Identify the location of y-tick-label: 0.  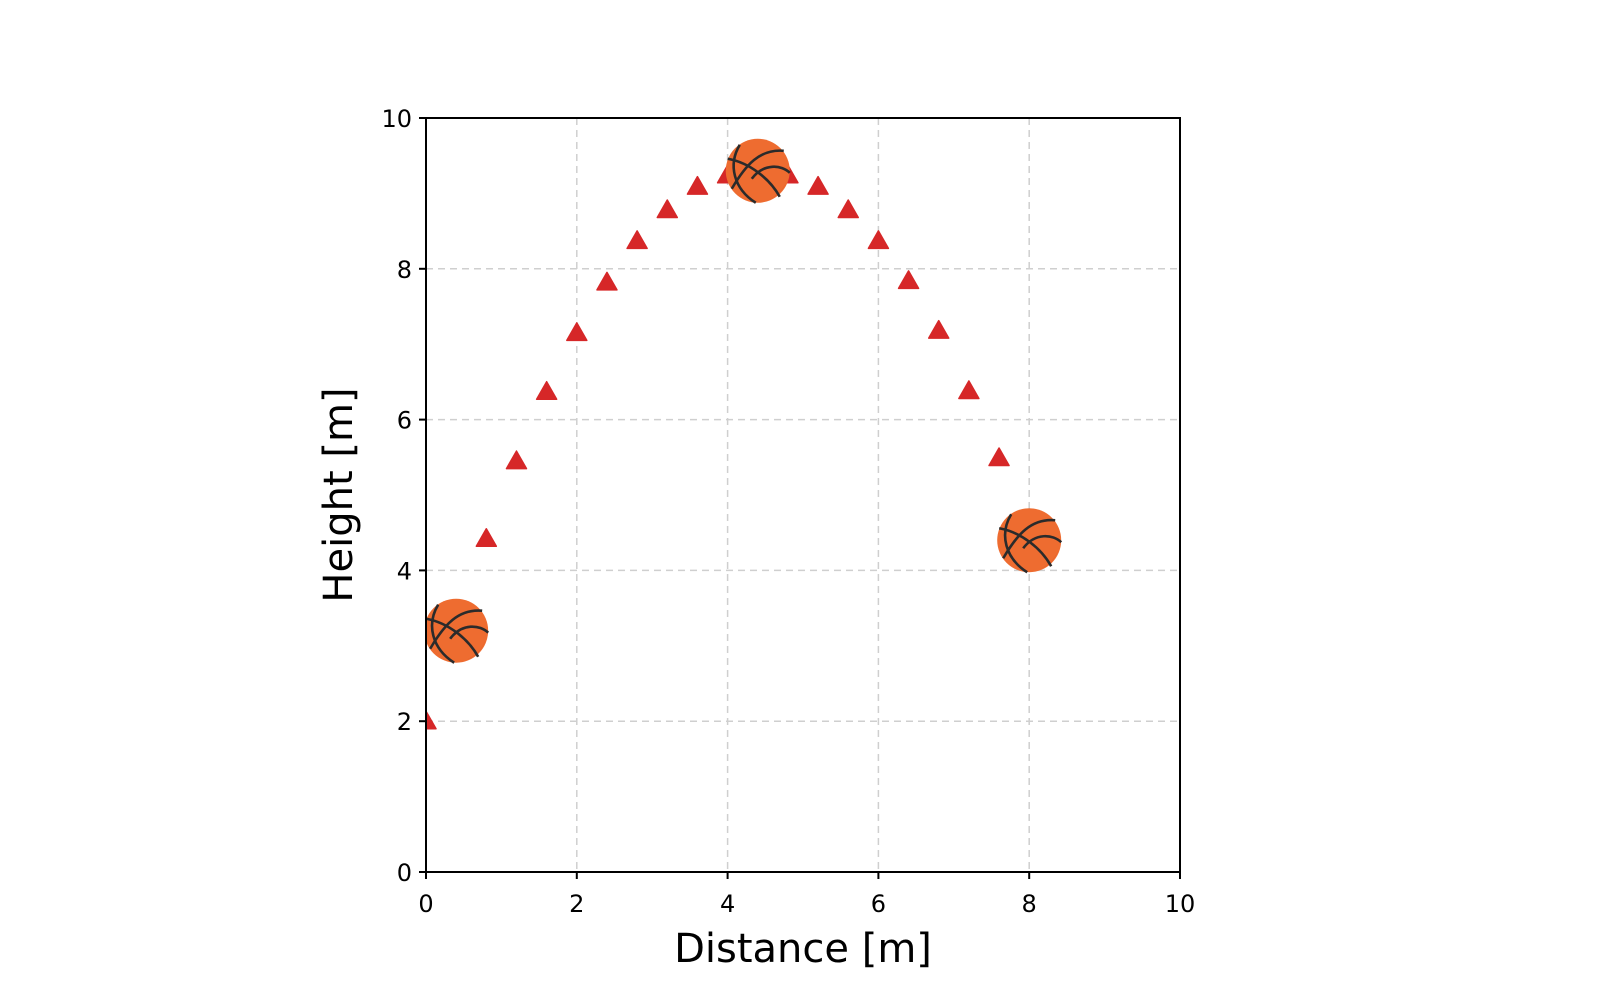
(404, 873).